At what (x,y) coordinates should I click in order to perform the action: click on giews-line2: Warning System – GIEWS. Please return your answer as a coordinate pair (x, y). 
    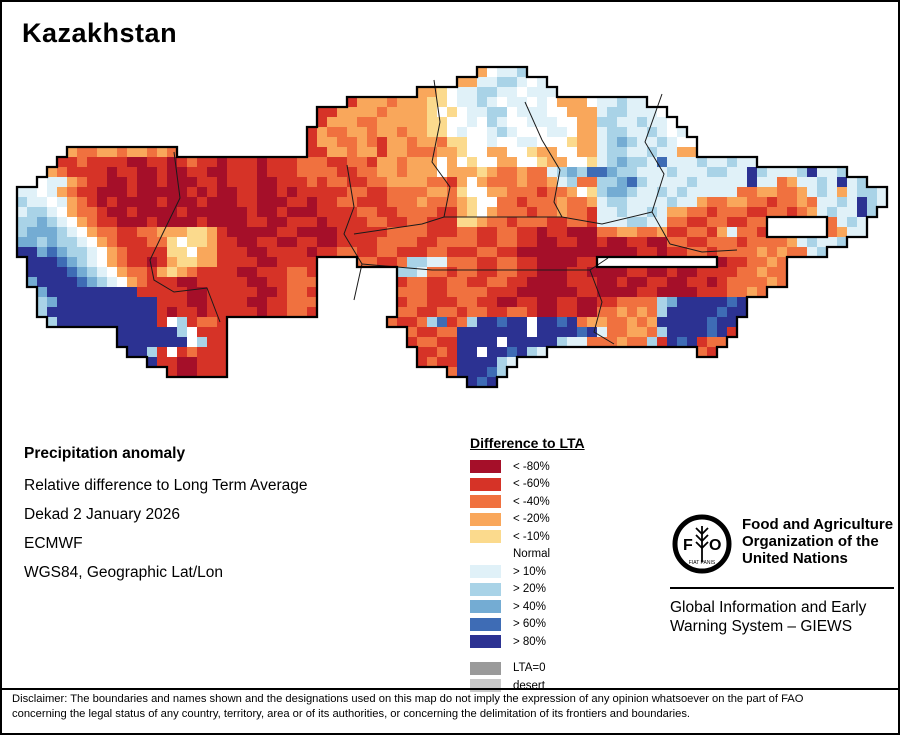
    Looking at the image, I should click on (761, 626).